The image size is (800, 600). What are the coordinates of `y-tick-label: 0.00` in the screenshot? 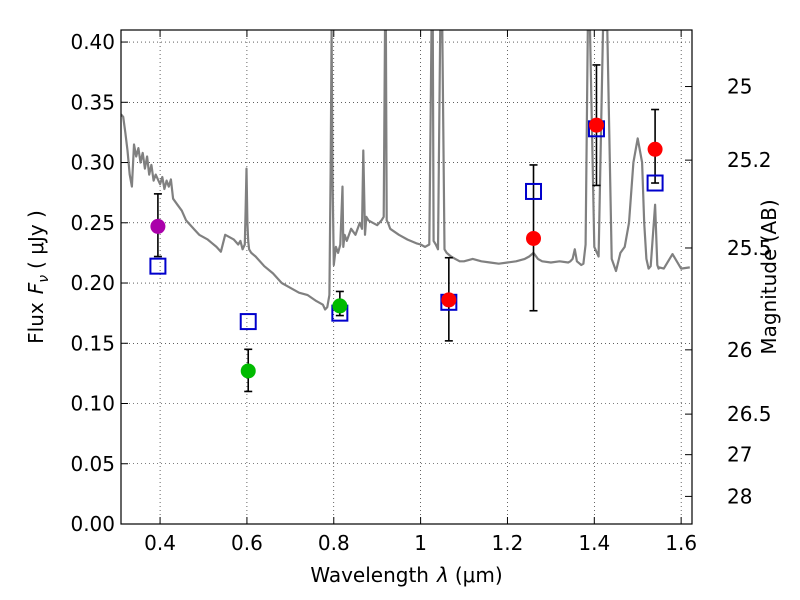 It's located at (92, 524).